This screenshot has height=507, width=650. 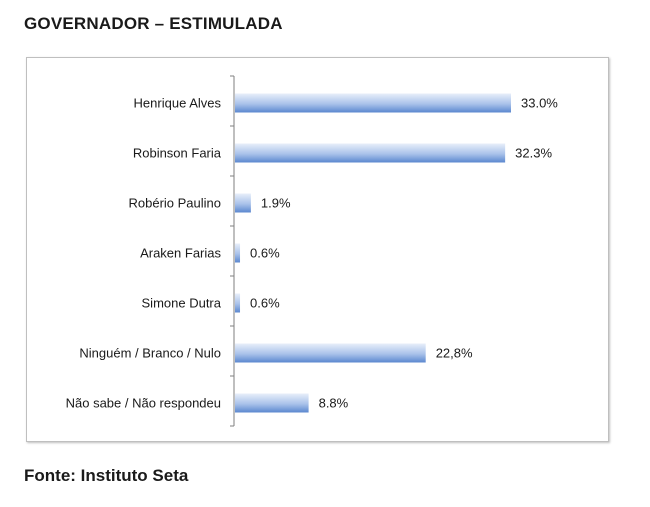 What do you see at coordinates (174, 203) in the screenshot?
I see `category-label: Robério Paulino` at bounding box center [174, 203].